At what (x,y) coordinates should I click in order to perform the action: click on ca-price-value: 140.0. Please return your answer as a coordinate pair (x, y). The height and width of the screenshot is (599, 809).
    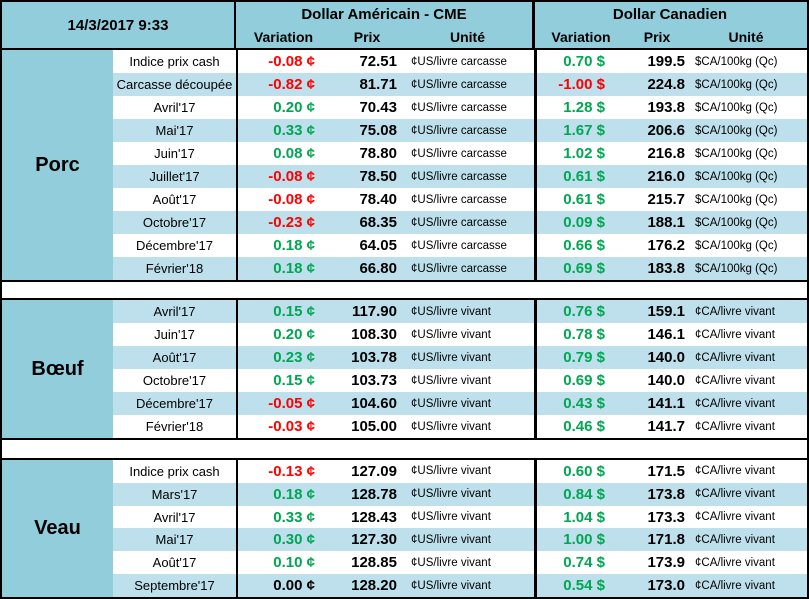
    Looking at the image, I should click on (666, 380).